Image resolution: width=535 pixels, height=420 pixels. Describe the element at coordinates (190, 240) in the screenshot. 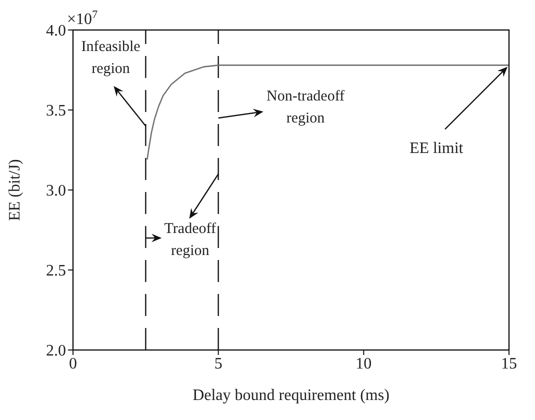

I see `annotation: Tradeoff region` at that location.